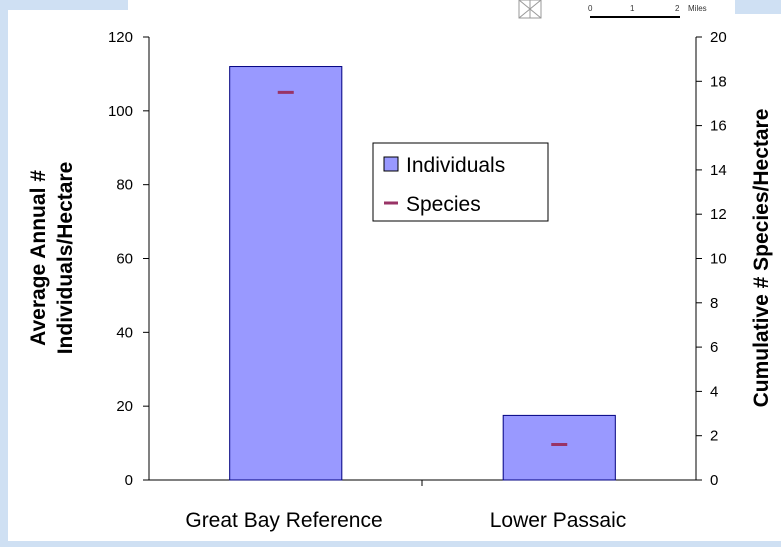 The image size is (781, 547). What do you see at coordinates (4, 273) in the screenshot?
I see `left-border-strip` at bounding box center [4, 273].